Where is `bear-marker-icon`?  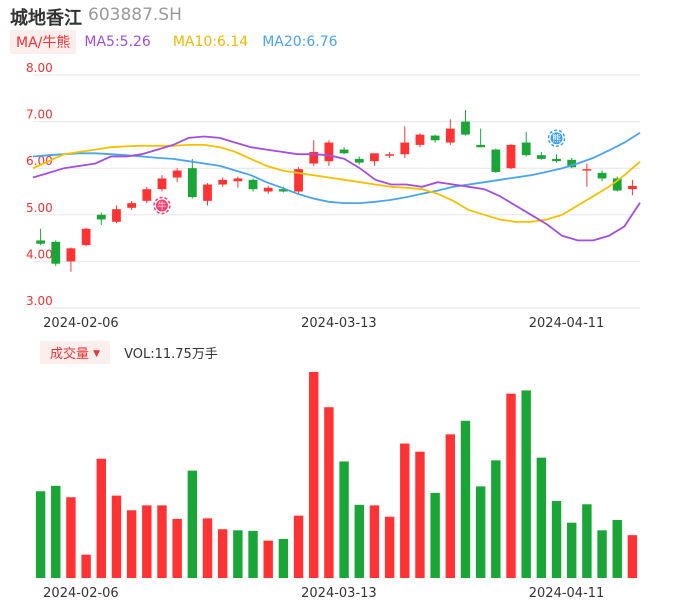
bear-marker-icon is located at coordinates (556, 138).